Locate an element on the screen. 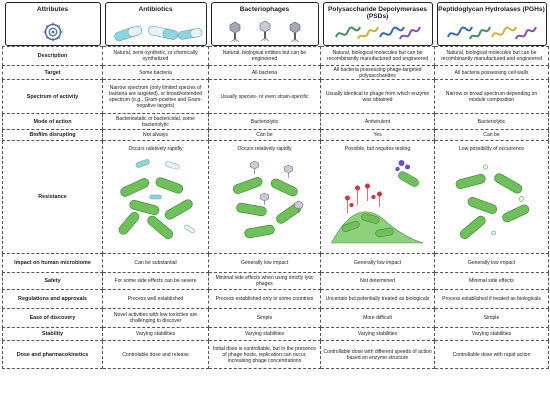  row-label-spectrum: Spectrum of activity is located at coordinates (52, 96).